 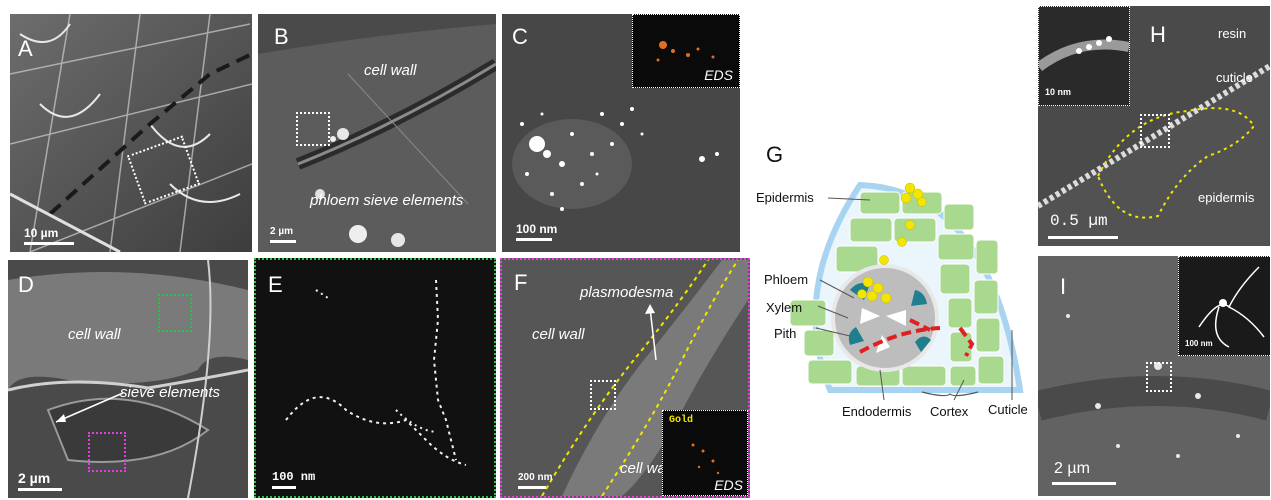 What do you see at coordinates (49, 243) in the screenshot?
I see `panel-a-scalebar` at bounding box center [49, 243].